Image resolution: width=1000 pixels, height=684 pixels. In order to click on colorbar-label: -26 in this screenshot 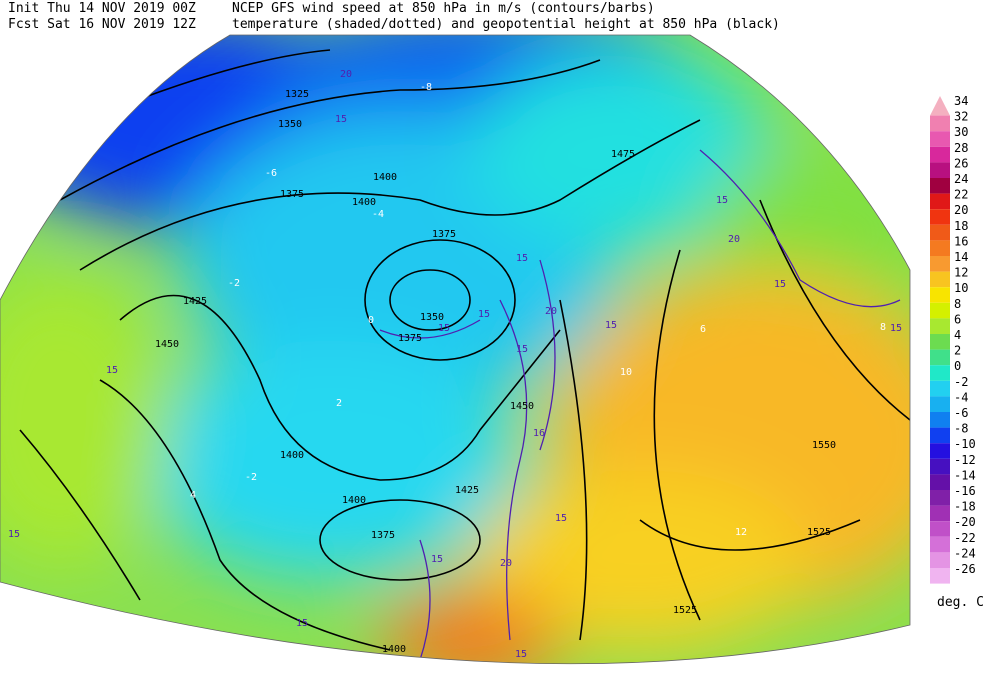, I will do `click(965, 569)`.